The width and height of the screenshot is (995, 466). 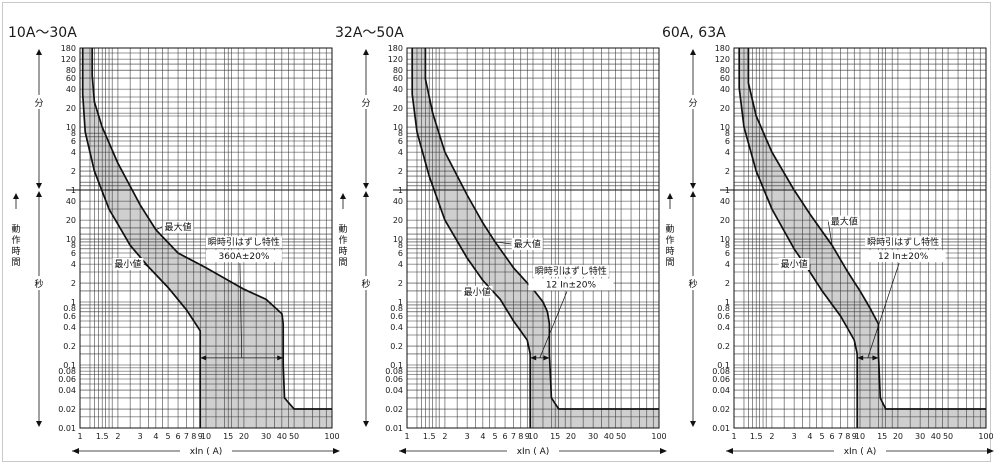 I want to click on time-label-arrow, so click(x=343, y=196).